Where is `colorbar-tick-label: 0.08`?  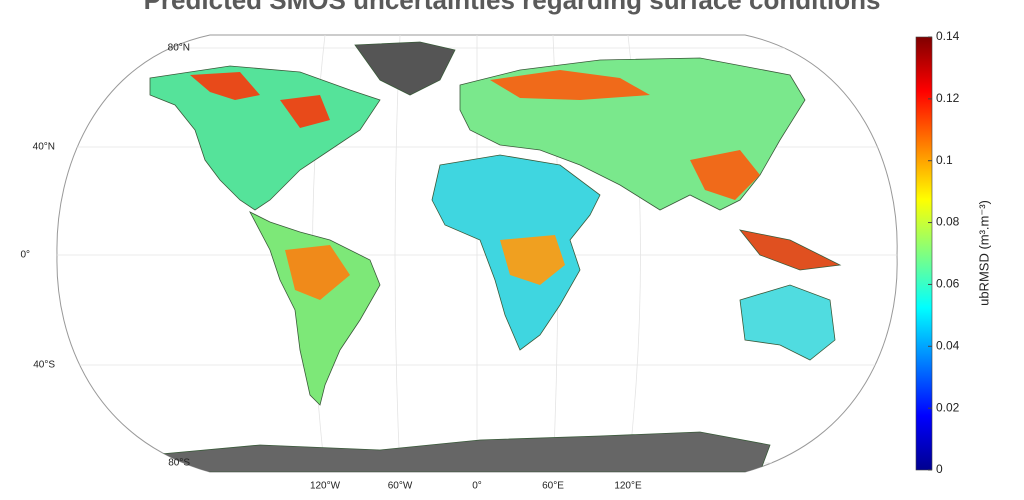
colorbar-tick-label: 0.08 is located at coordinates (948, 222).